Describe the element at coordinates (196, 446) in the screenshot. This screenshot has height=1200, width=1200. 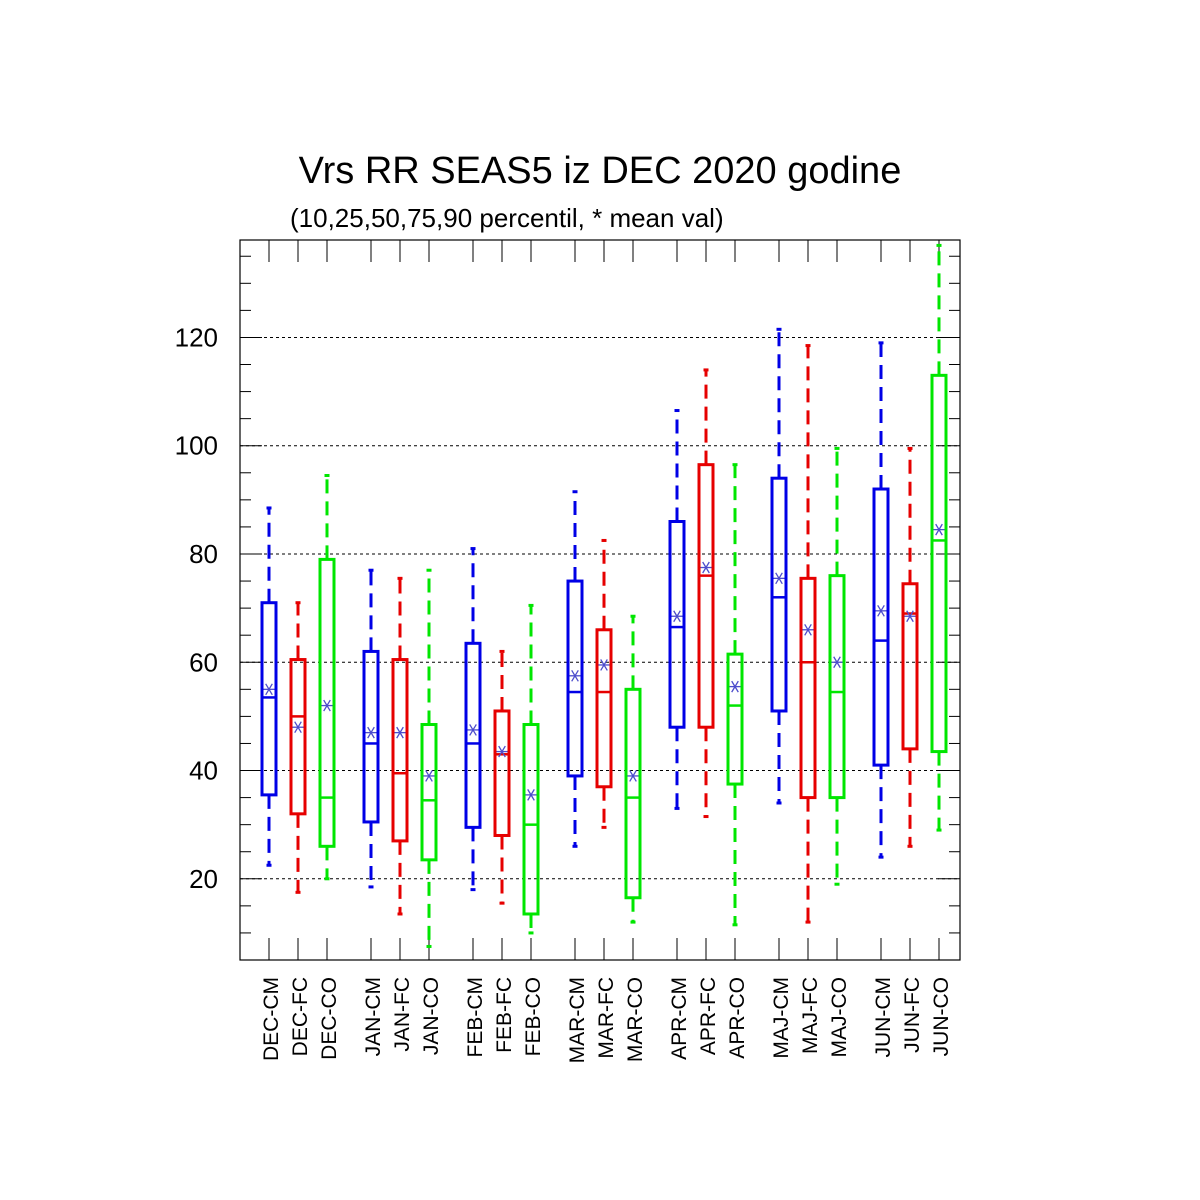
I see `y-tick-label: 100` at that location.